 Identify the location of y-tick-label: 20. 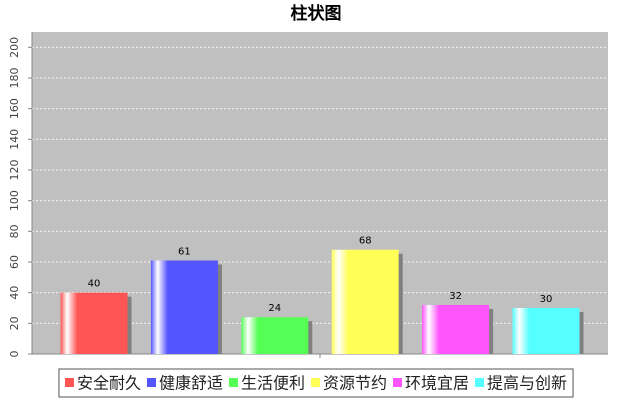
(14, 323).